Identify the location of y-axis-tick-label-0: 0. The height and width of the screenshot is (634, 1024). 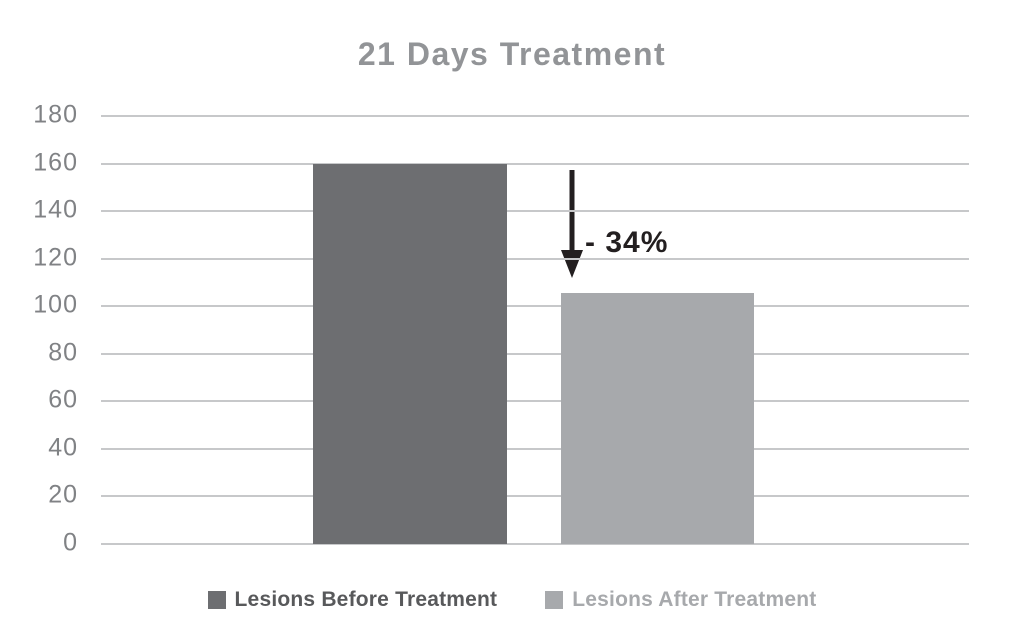
(70, 542).